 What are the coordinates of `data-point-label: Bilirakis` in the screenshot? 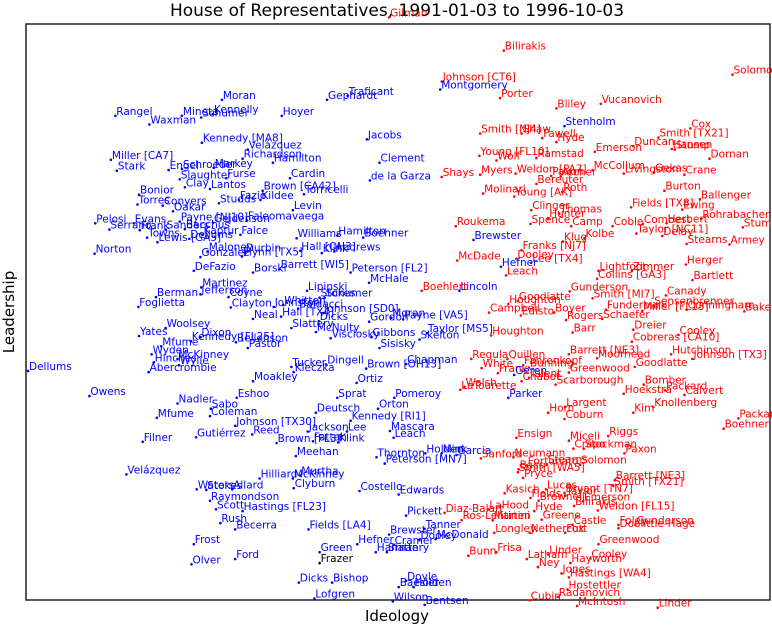 It's located at (595, 502).